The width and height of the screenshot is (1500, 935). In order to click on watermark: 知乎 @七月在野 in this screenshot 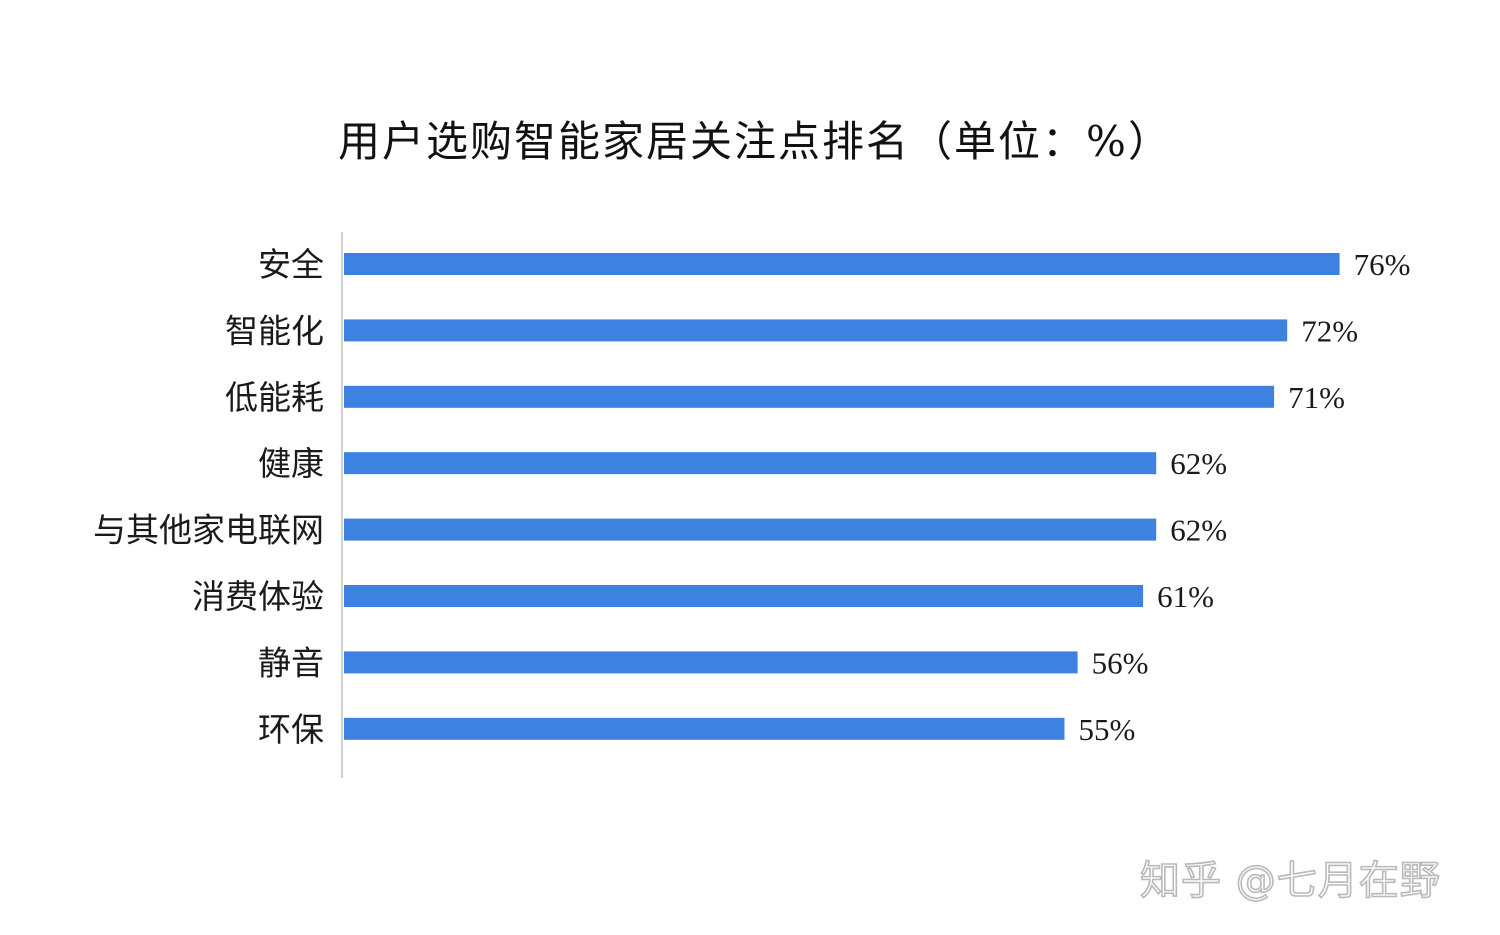, I will do `click(1290, 881)`.